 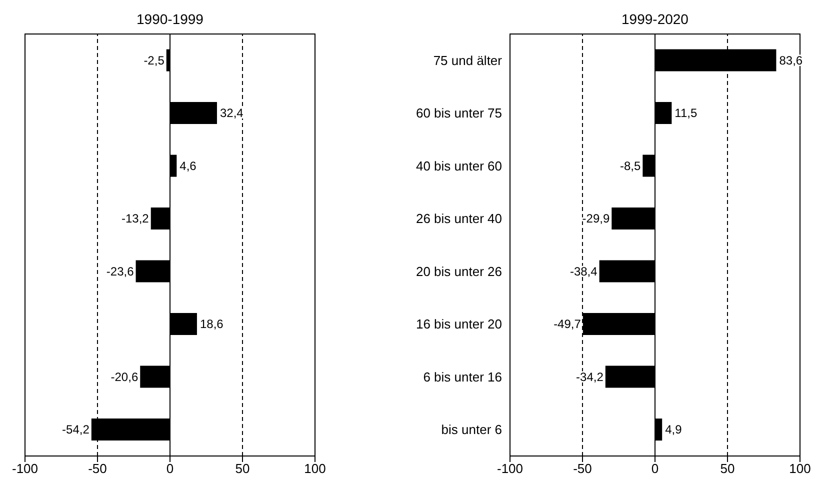 What do you see at coordinates (468, 60) in the screenshot?
I see `y-tick-label: 75 und älter` at bounding box center [468, 60].